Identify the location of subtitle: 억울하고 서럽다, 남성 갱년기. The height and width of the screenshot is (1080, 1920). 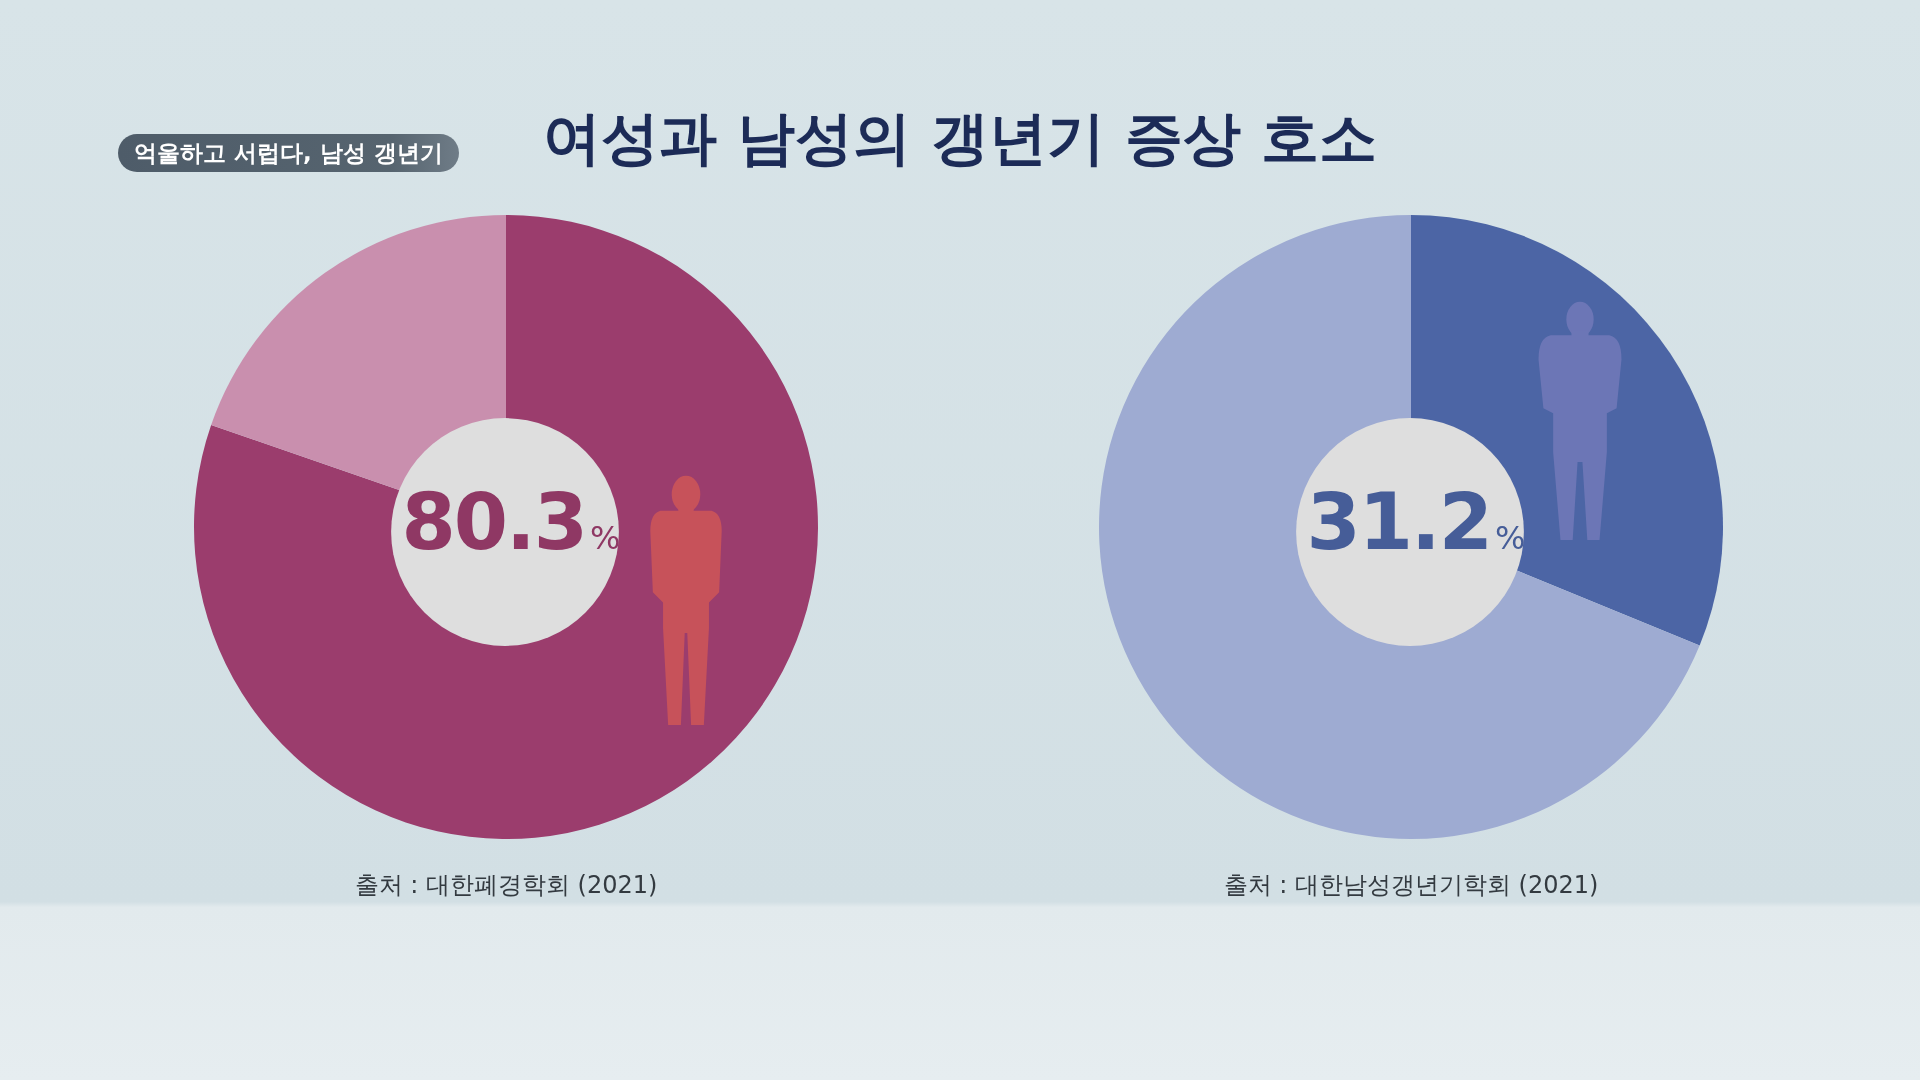
(288, 153).